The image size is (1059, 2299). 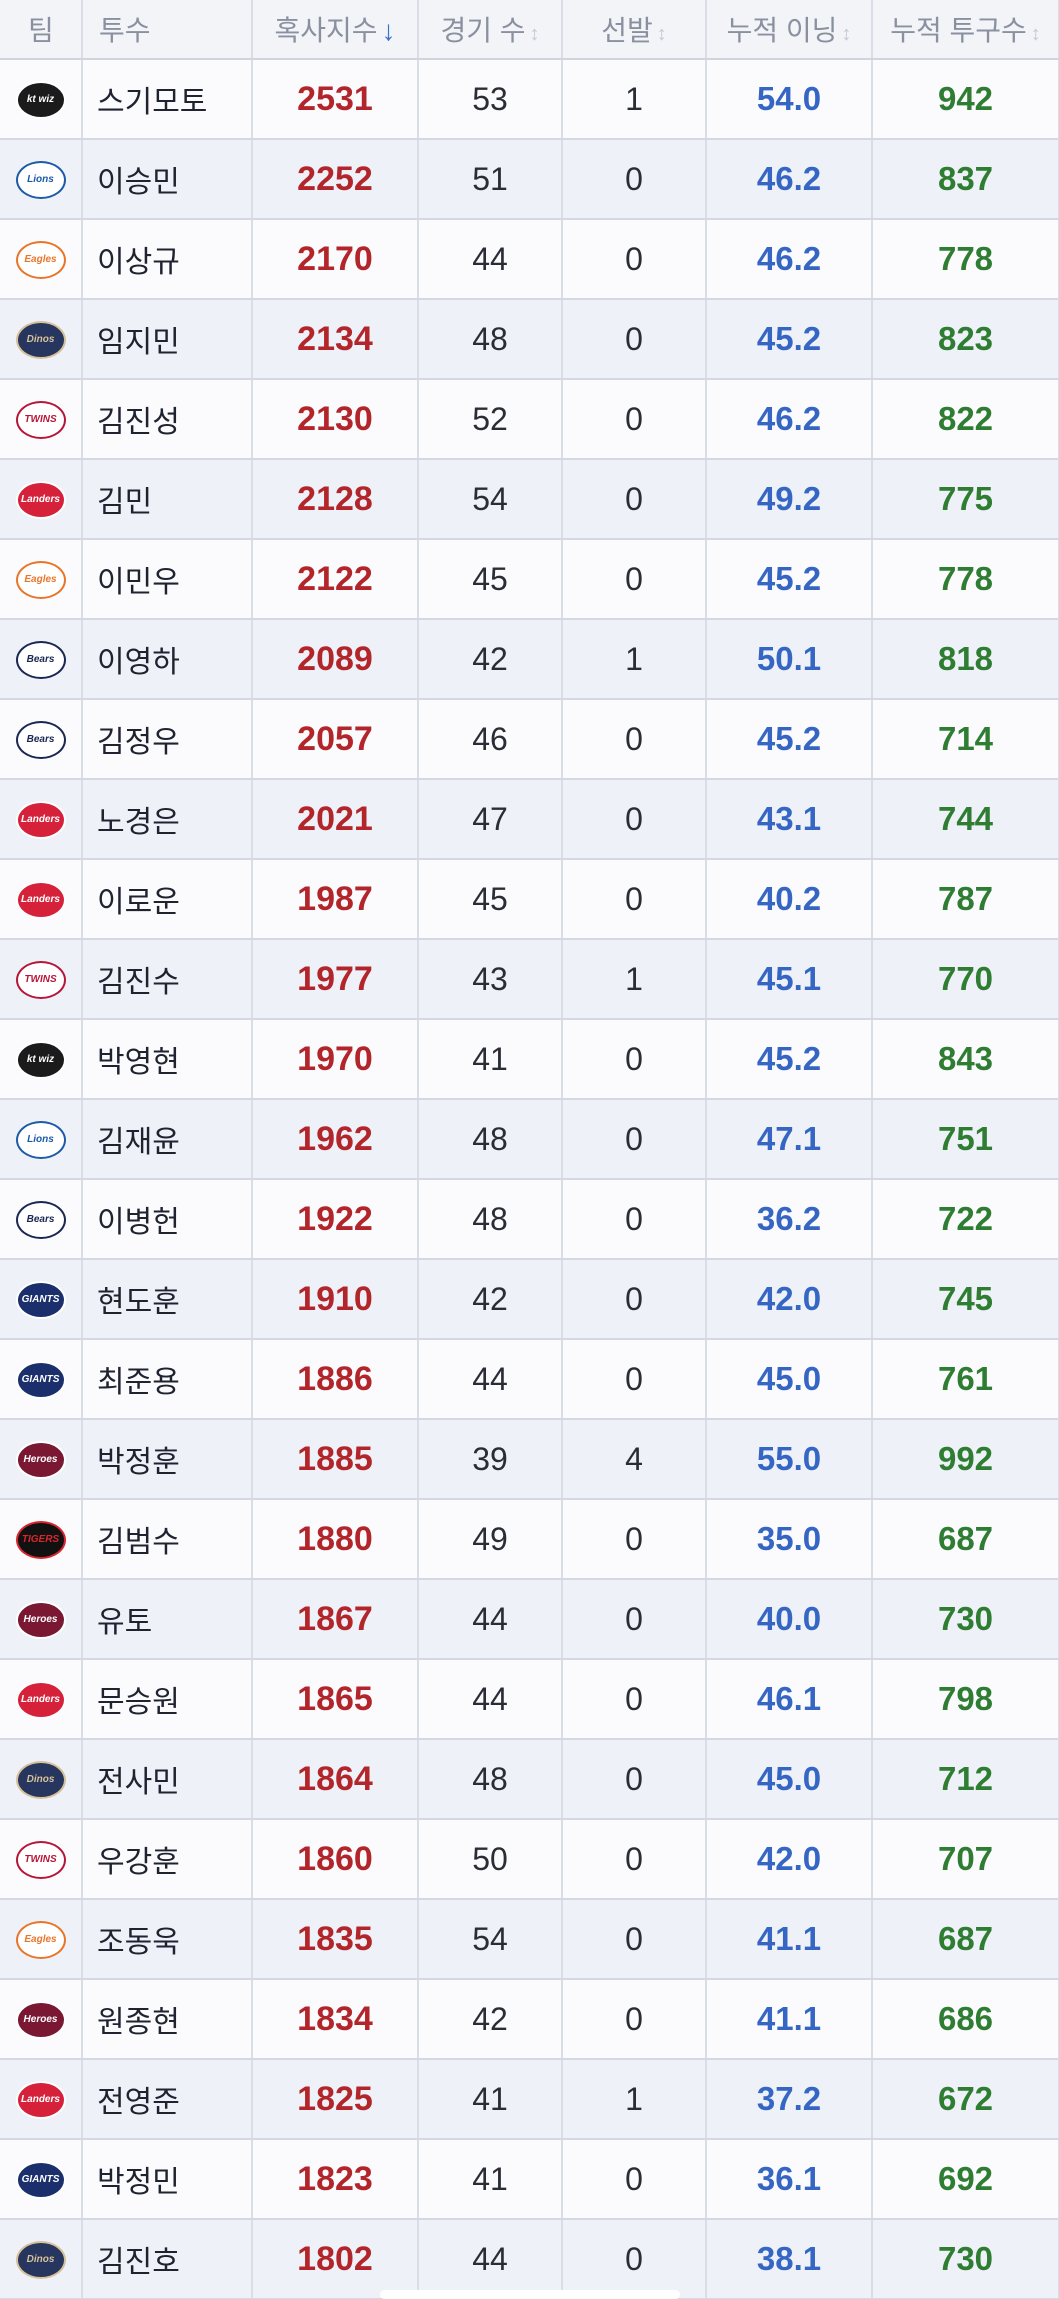 I want to click on column-header-starts: 선발 ↕, so click(x=634, y=30).